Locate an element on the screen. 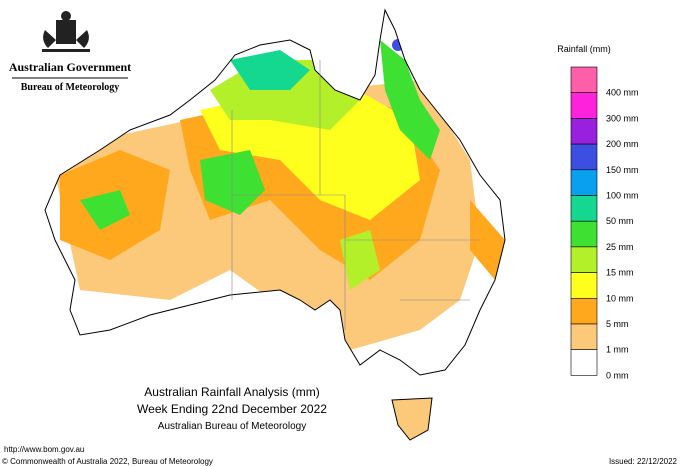 This screenshot has height=467, width=680. government-name: Australian Government is located at coordinates (70, 67).